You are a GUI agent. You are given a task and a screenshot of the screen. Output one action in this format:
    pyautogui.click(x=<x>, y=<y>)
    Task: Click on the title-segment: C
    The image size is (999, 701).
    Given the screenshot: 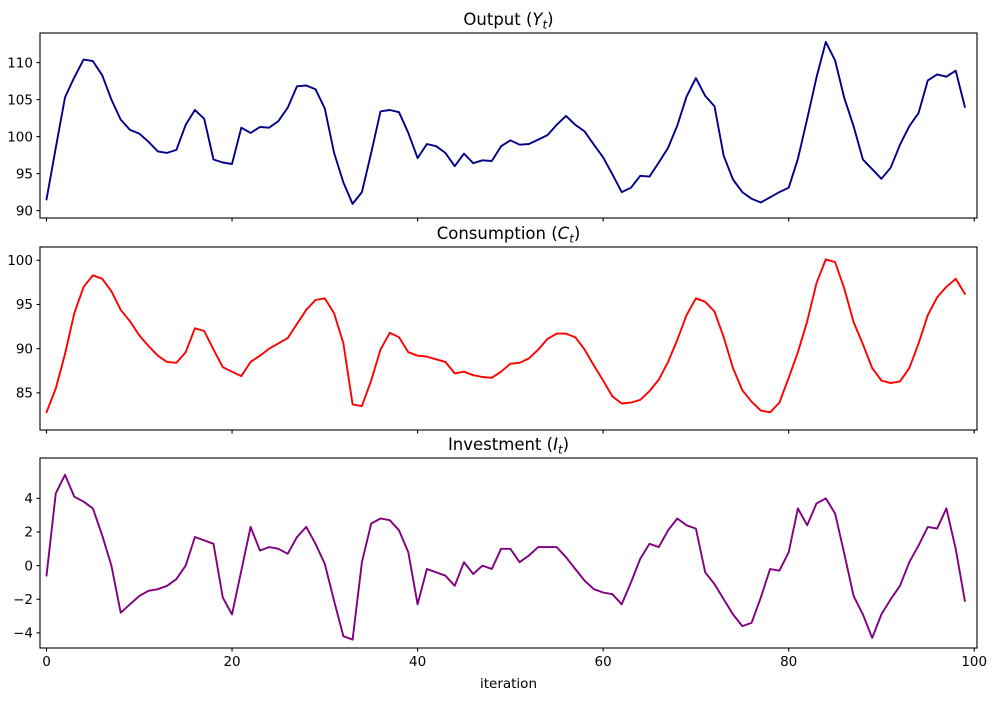 What is the action you would take?
    pyautogui.click(x=564, y=233)
    